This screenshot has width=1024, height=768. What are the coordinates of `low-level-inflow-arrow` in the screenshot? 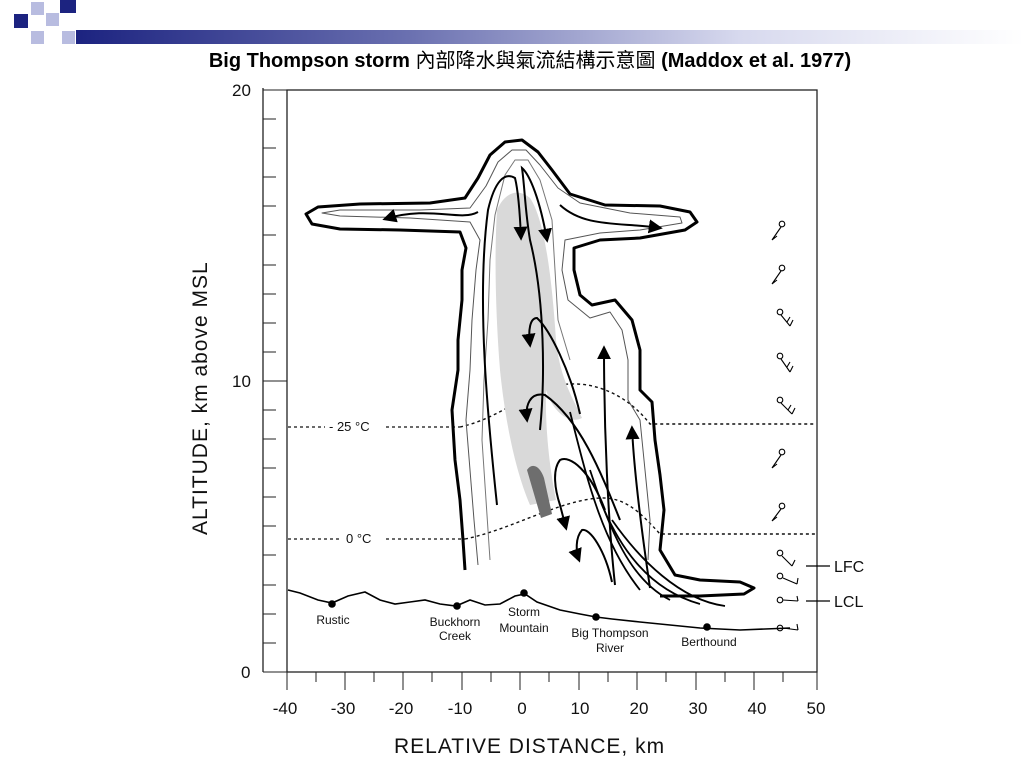 It's located at (590, 555).